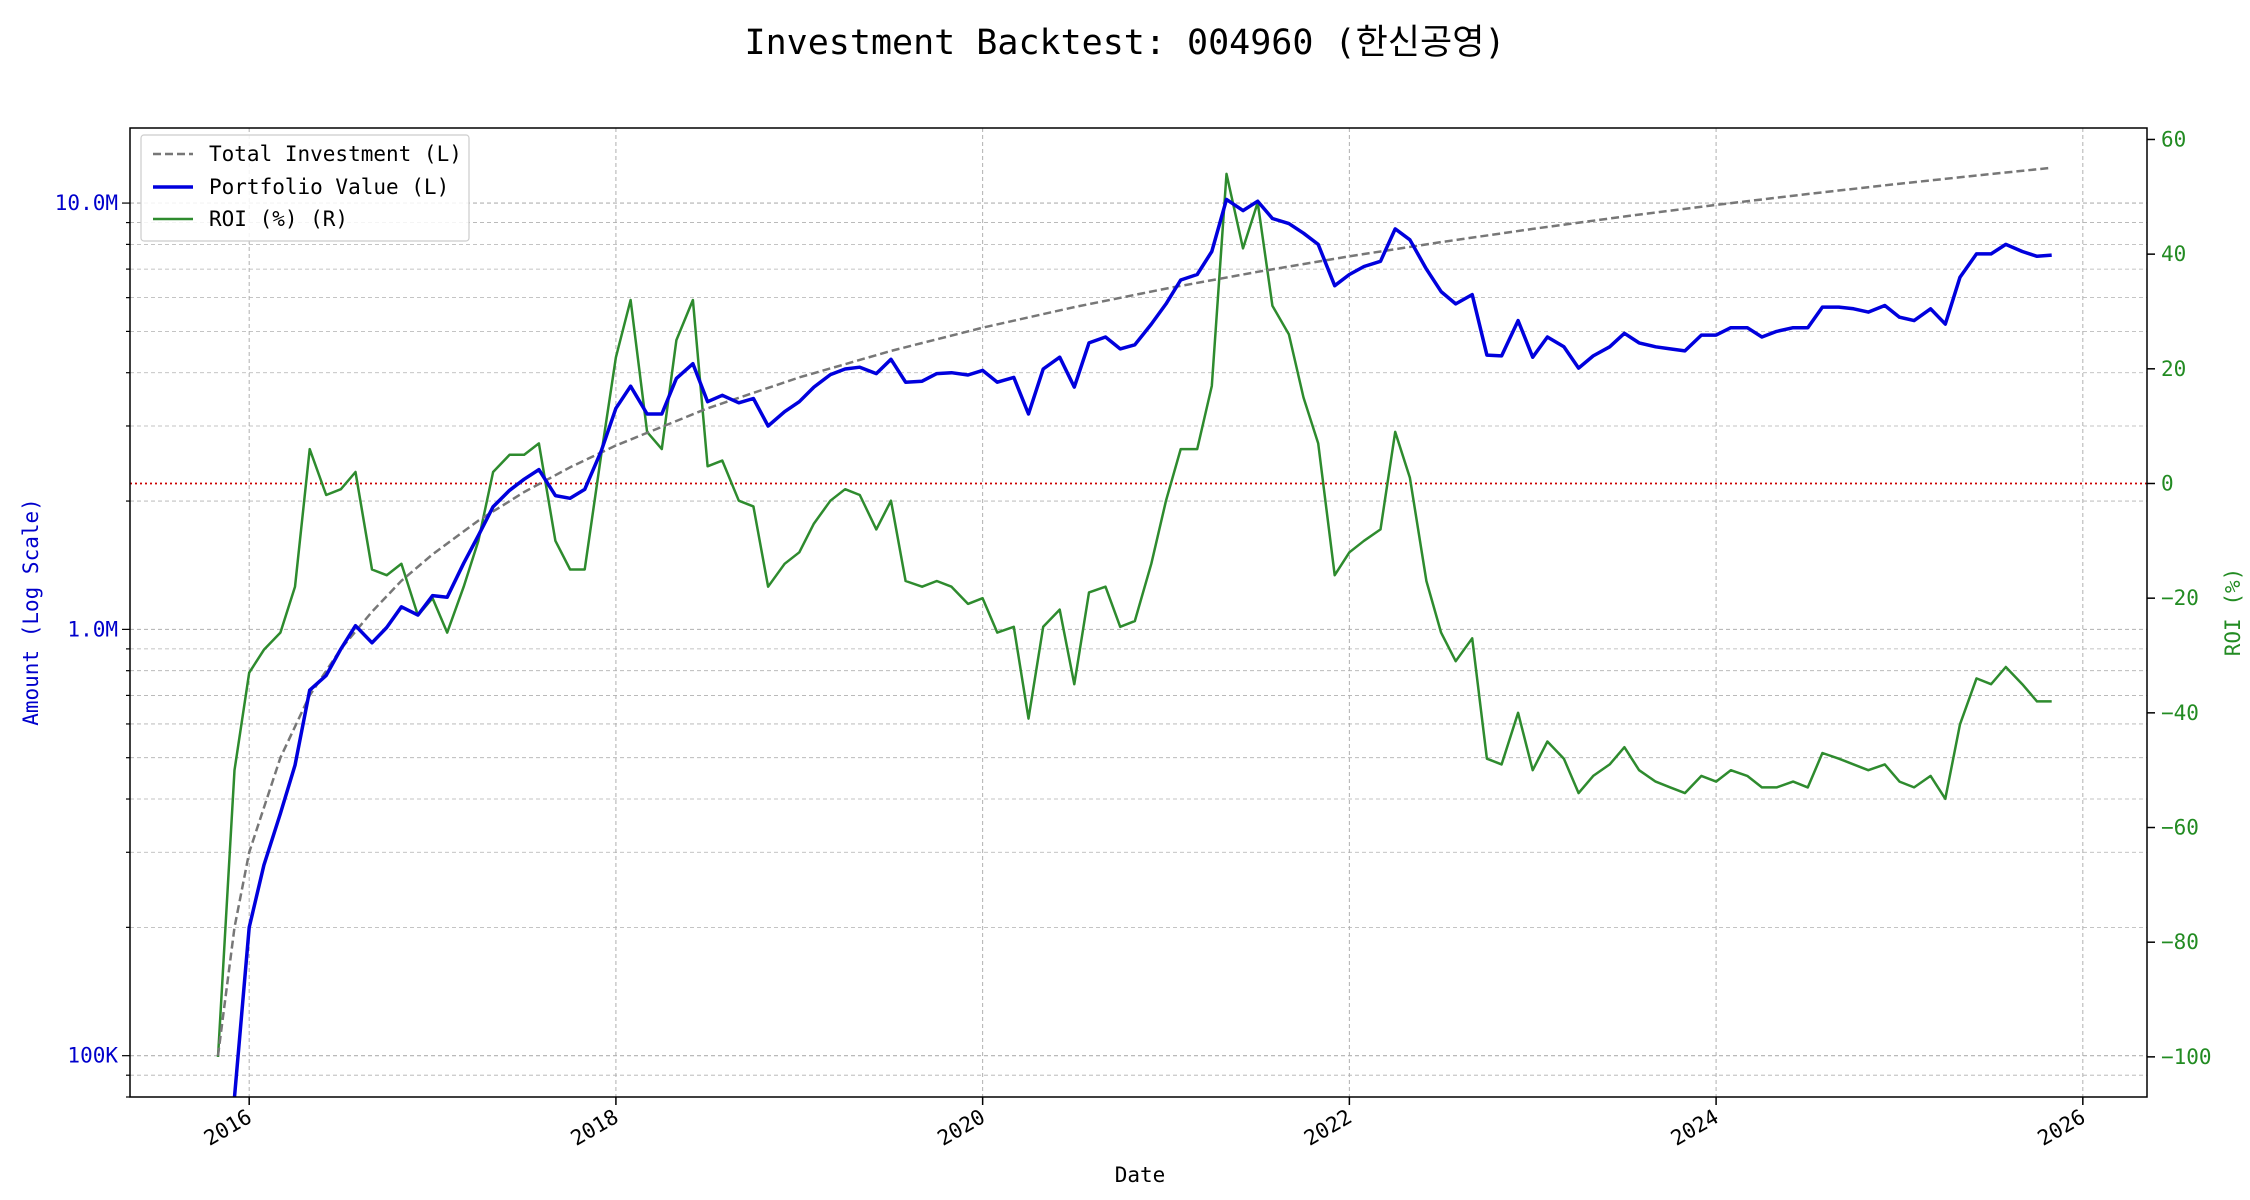 This screenshot has height=1200, width=2250. I want to click on y-right-tick-label: −80, so click(2180, 942).